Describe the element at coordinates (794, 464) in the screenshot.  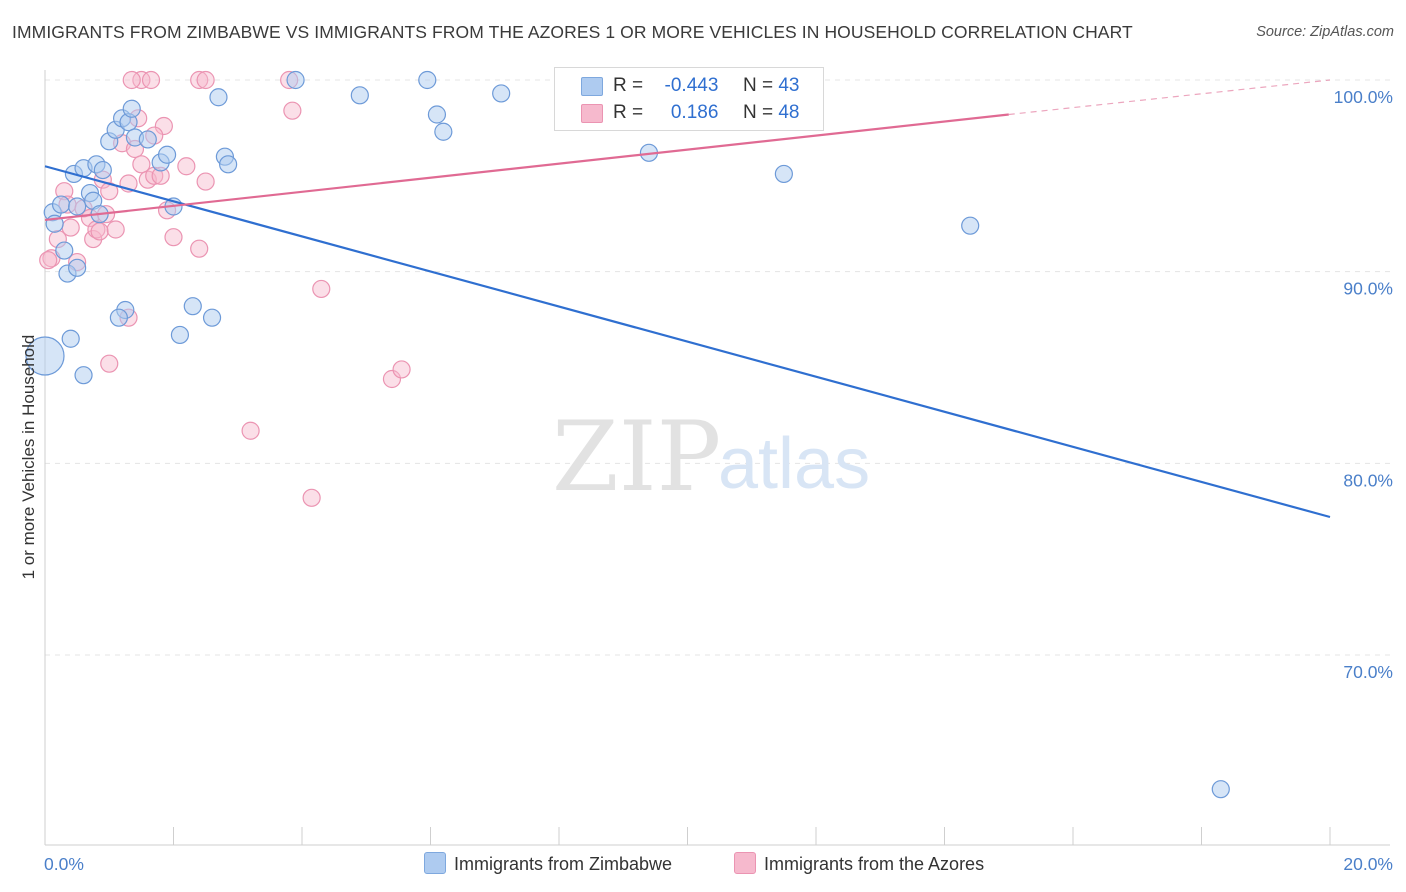
I see `watermark-atlas: atlas` at that location.